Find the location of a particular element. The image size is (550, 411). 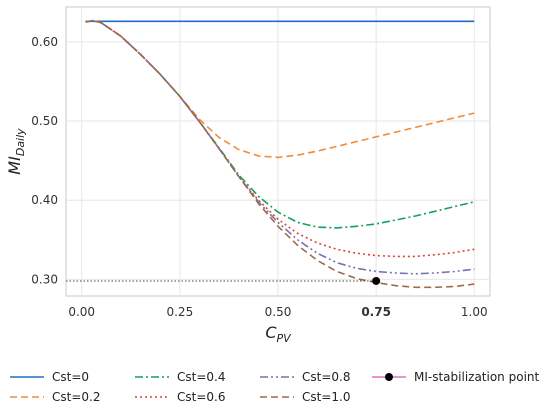

legend-label: Cst=1.0 is located at coordinates (326, 397).